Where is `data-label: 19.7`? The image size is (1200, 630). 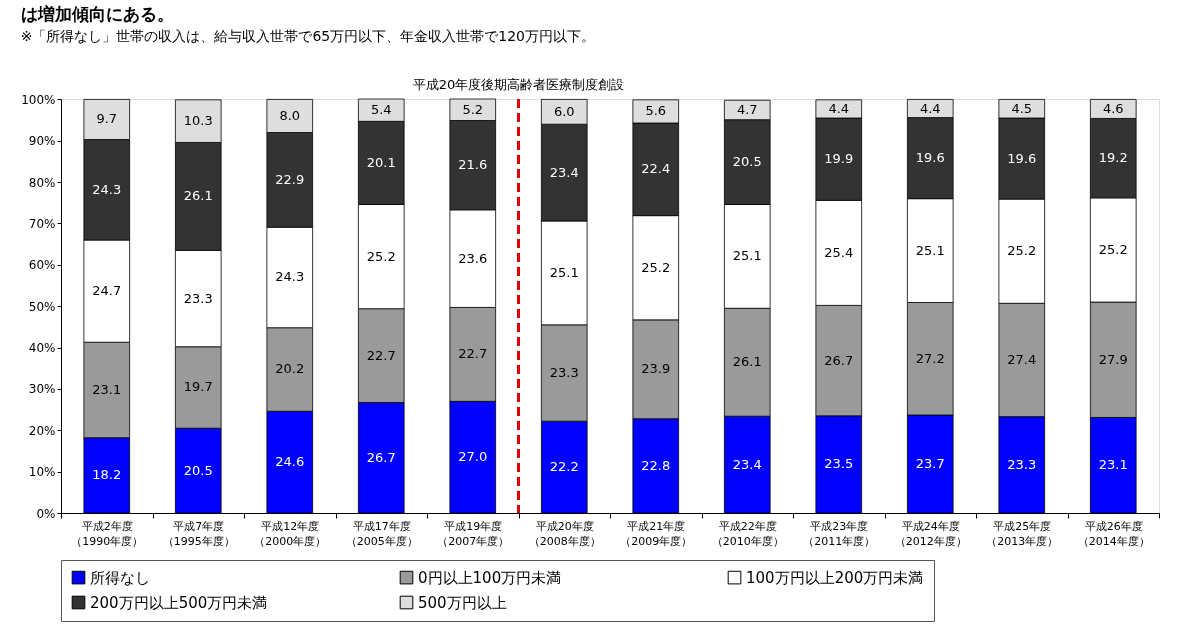 data-label: 19.7 is located at coordinates (198, 387).